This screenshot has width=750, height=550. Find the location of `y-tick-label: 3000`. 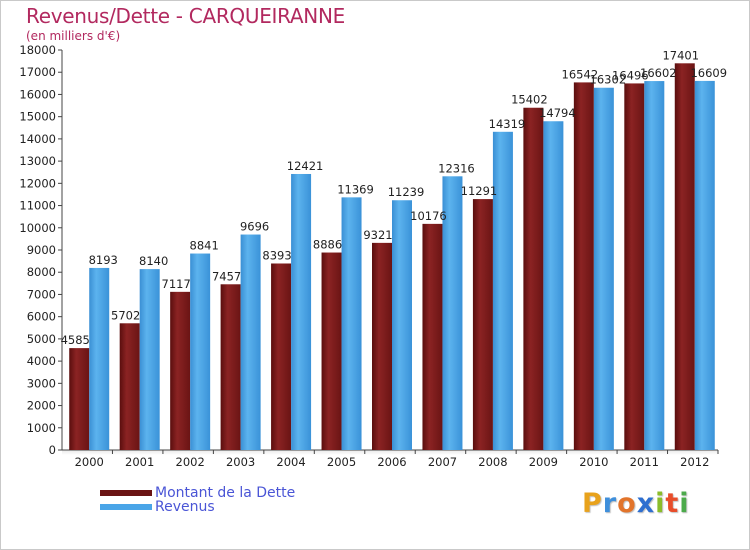

y-tick-label: 3000 is located at coordinates (41, 383).